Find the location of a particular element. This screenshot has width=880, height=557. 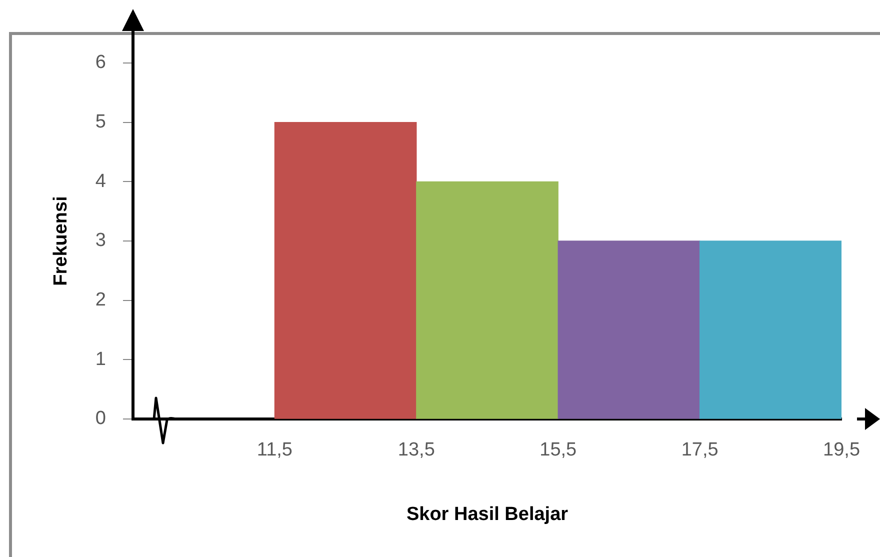

x-tick-label: 19,5 is located at coordinates (841, 450).